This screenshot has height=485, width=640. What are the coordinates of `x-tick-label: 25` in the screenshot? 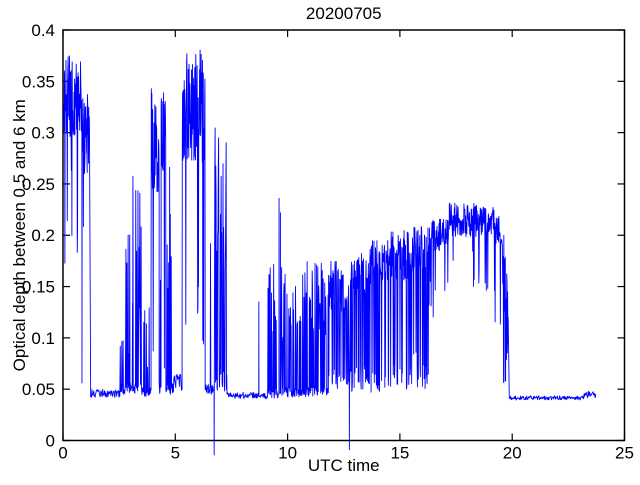 It's located at (624, 453).